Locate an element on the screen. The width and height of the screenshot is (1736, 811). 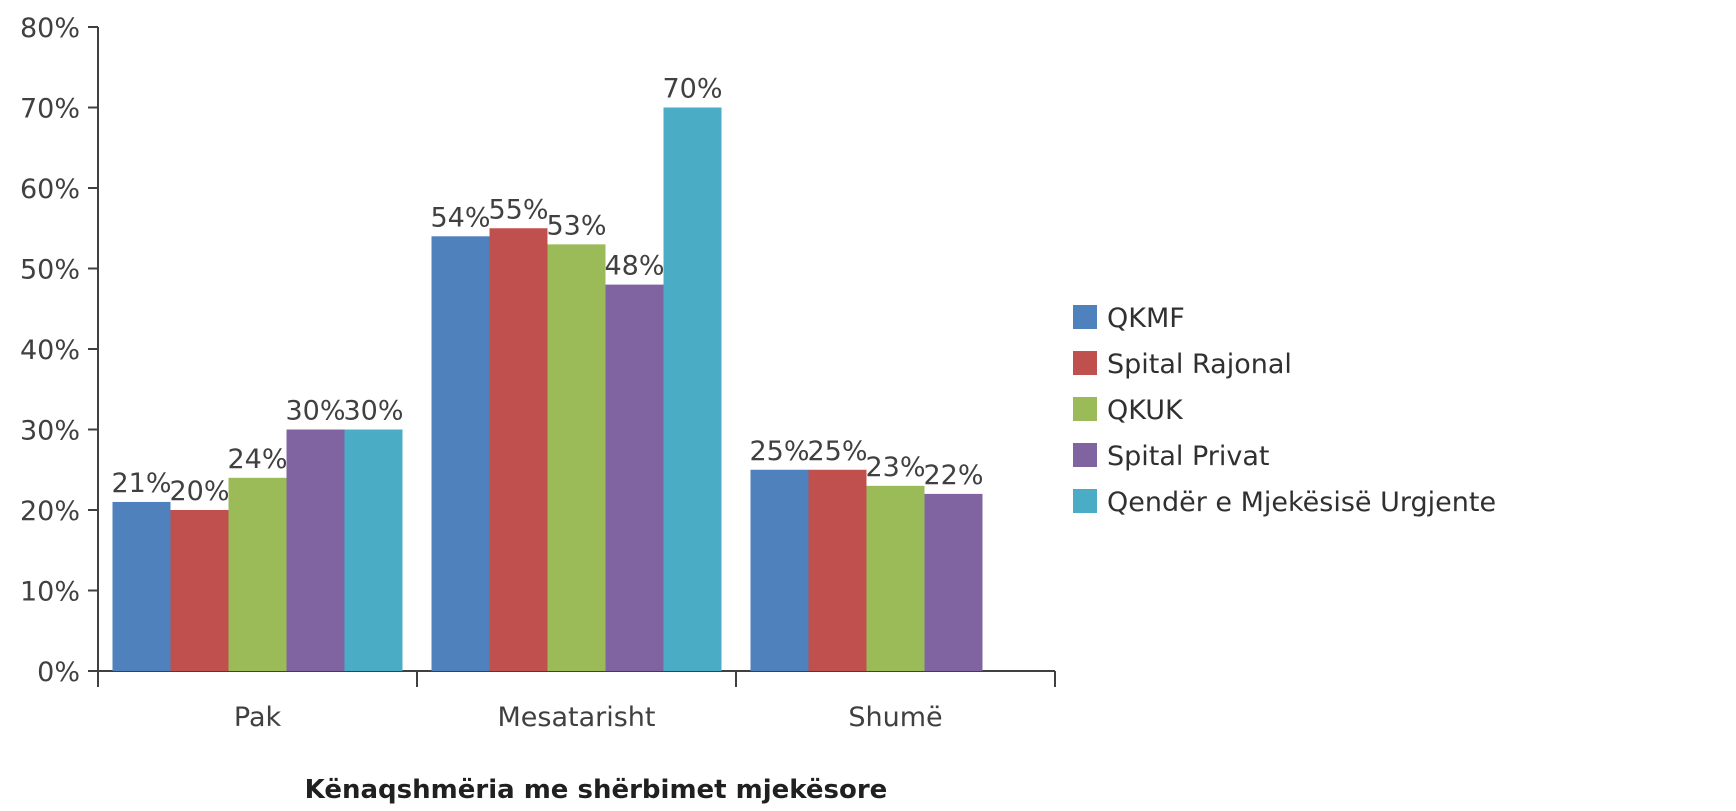
data-label: 22% is located at coordinates (953, 475).